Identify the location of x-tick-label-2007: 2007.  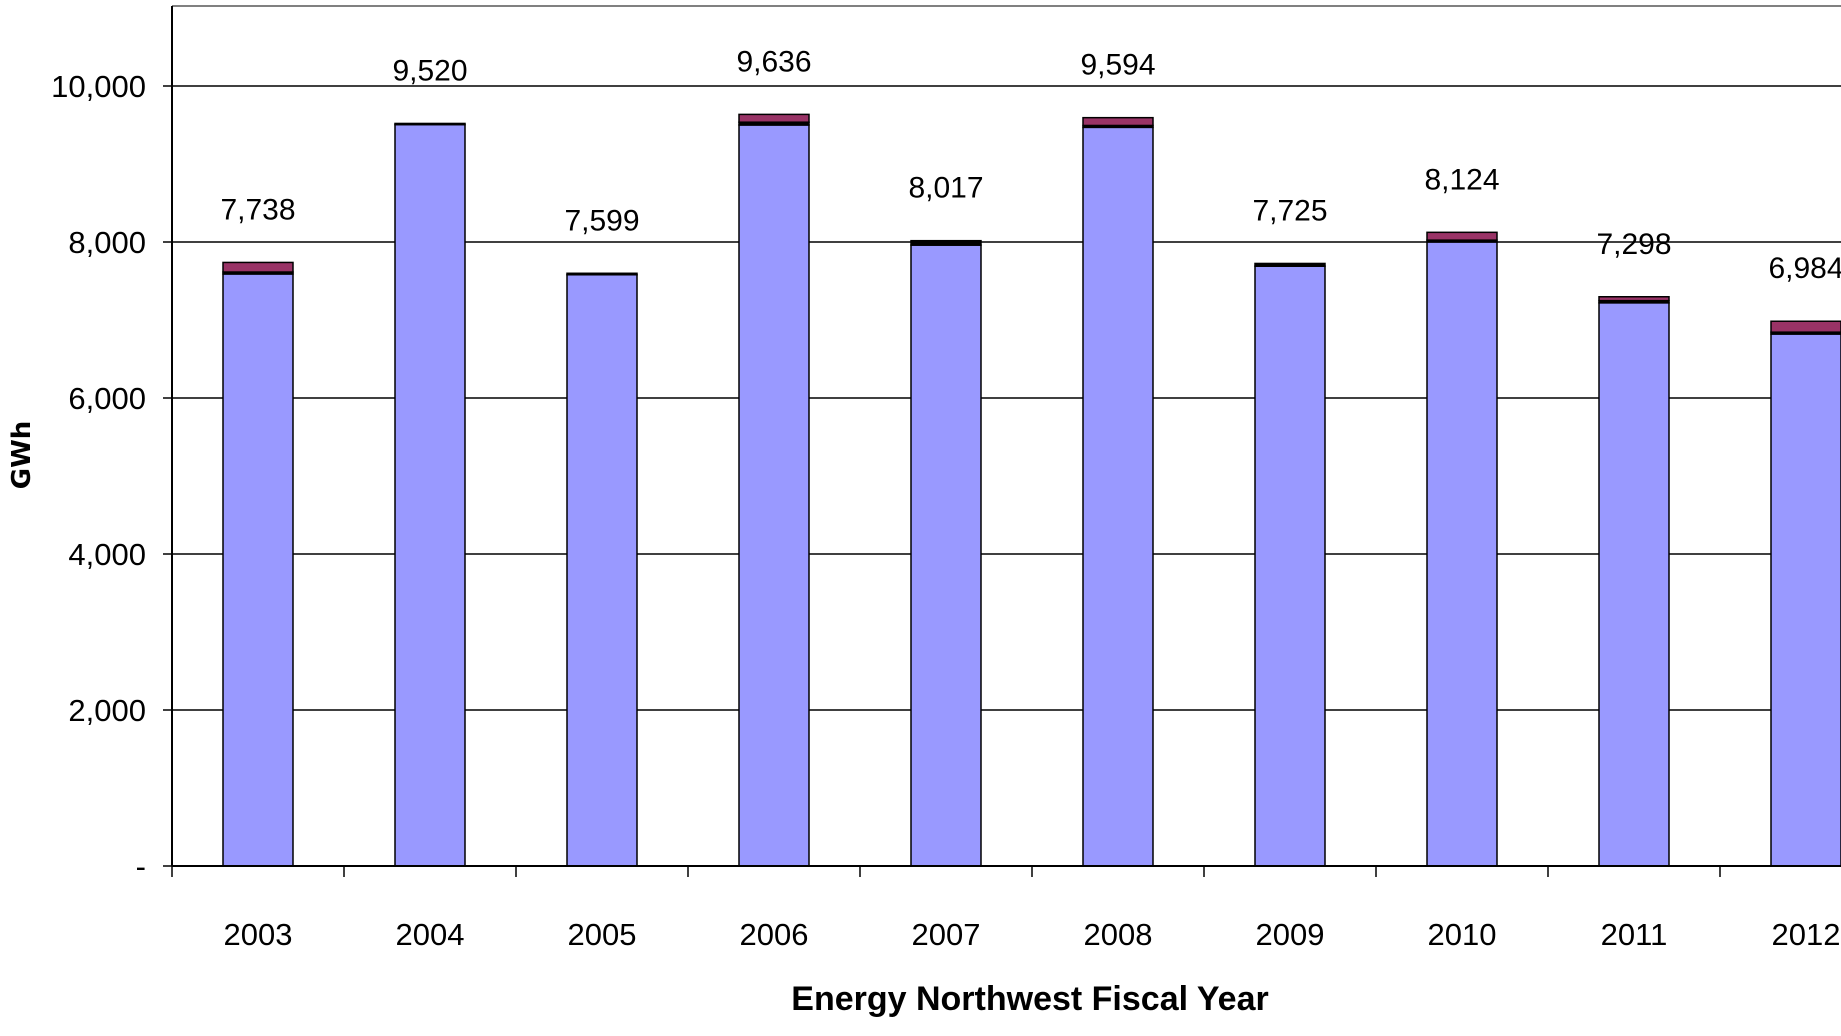
(946, 934).